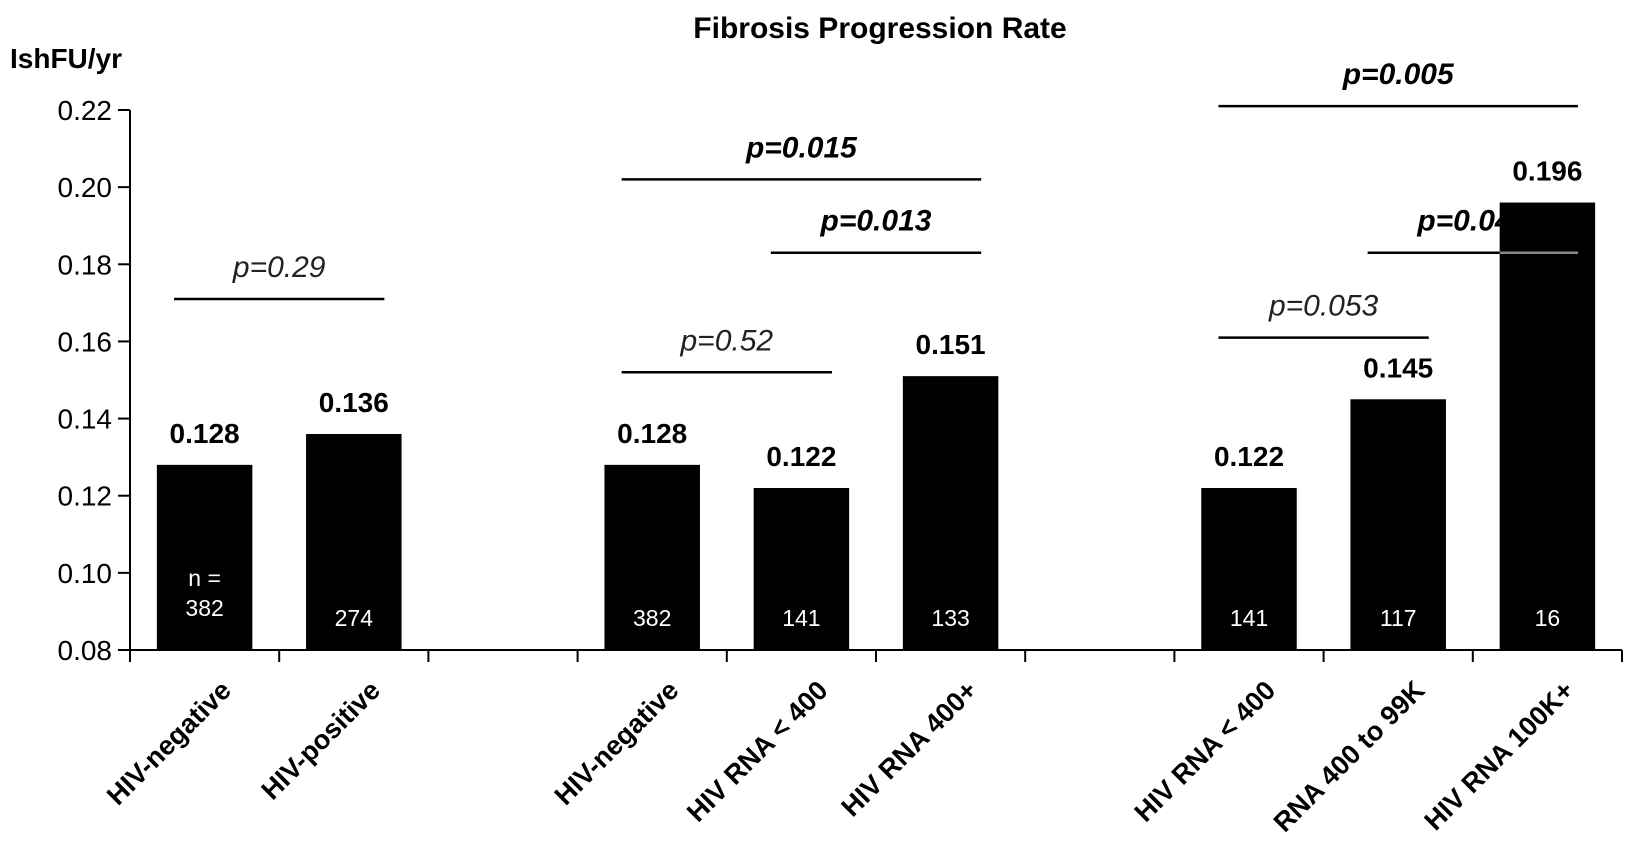 This screenshot has width=1633, height=865. Describe the element at coordinates (94, 380) in the screenshot. I see `y-axis: 0.08 0.10 0.12 0.14 0.16 0.18 0.20 0.22` at that location.